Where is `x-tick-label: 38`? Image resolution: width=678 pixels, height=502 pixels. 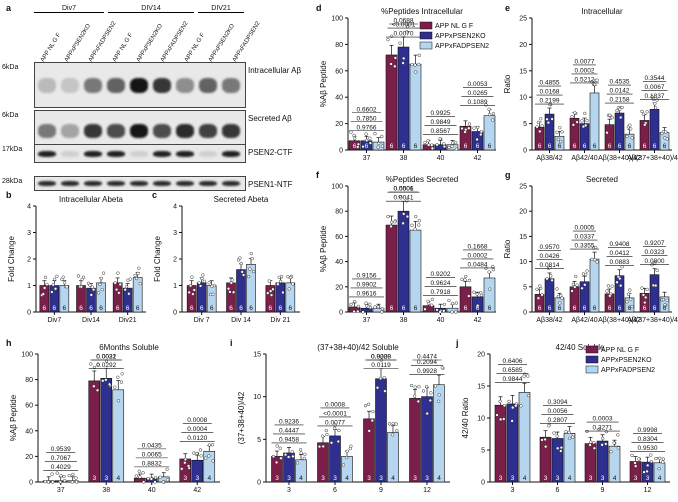
x-tick-label: 38 is located at coordinates (404, 158).